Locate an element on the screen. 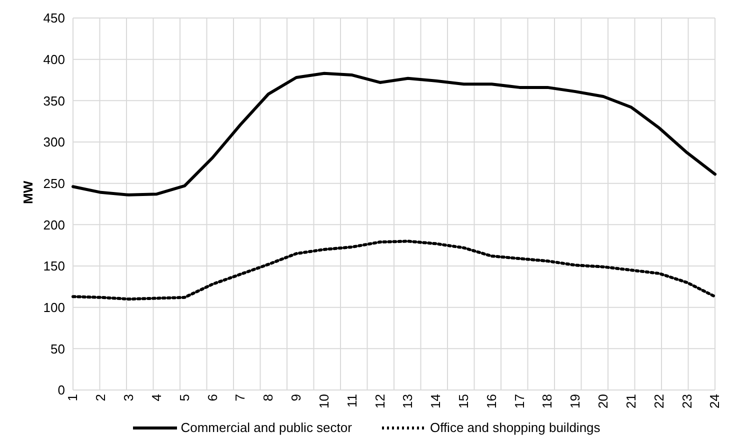 This screenshot has width=733, height=448. x-tick-label: 22 is located at coordinates (658, 401).